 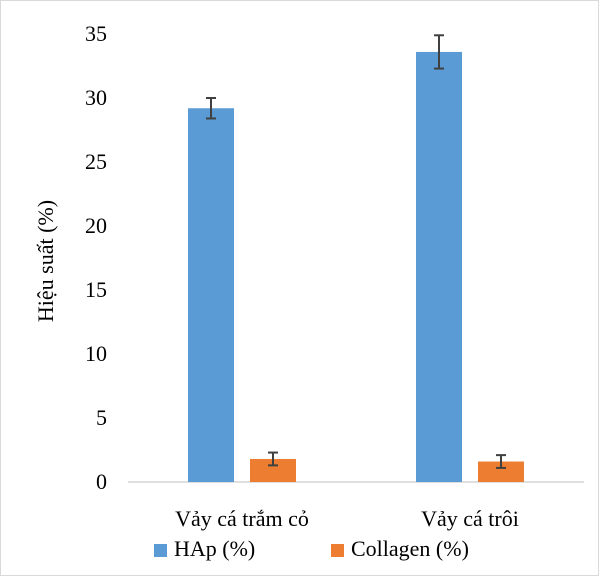 I want to click on legend-label: Collagen (%), so click(x=410, y=548).